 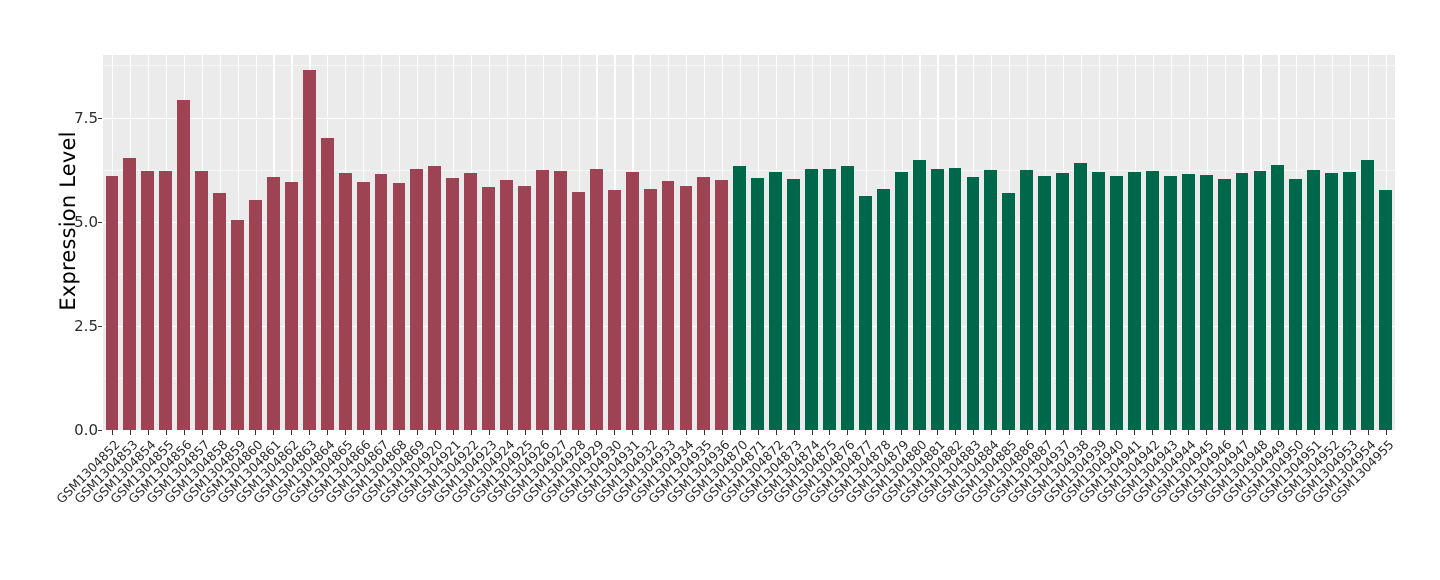 I want to click on gridline-minor-y, so click(x=749, y=274).